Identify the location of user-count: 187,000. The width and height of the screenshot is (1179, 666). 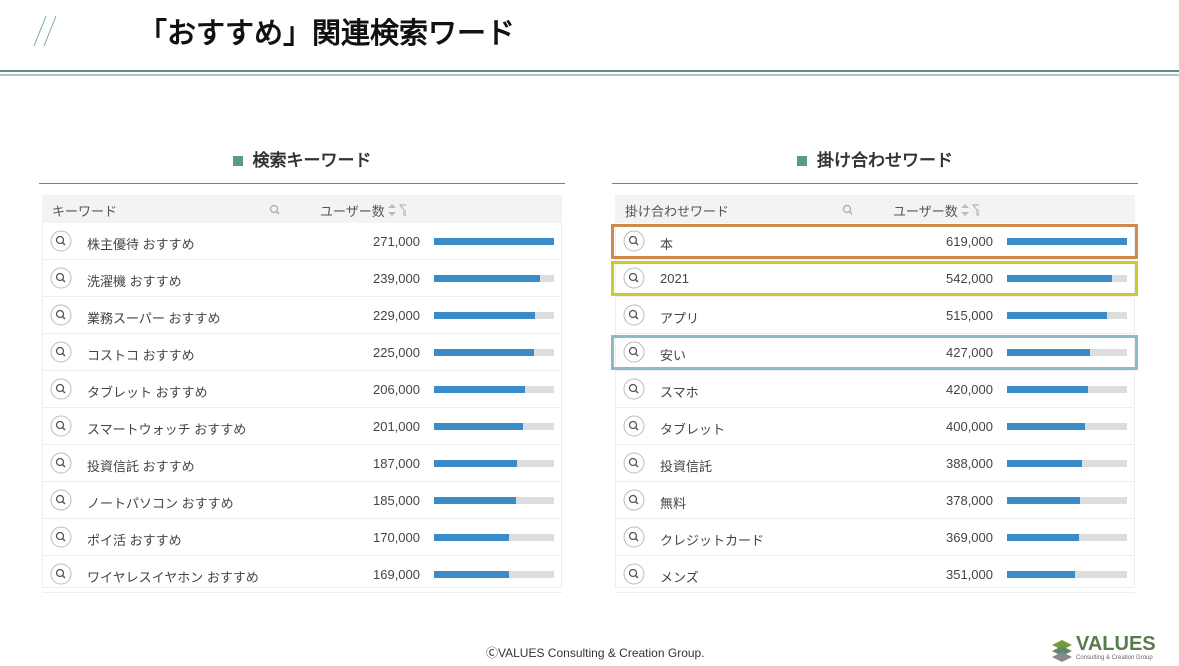
(396, 463).